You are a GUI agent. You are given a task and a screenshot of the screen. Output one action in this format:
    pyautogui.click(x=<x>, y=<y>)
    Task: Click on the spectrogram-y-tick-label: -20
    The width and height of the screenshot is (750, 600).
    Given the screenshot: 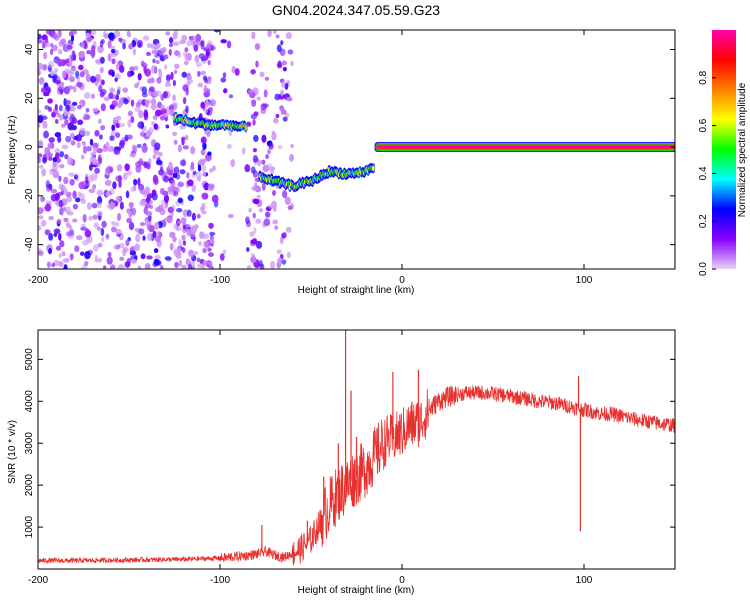 What is the action you would take?
    pyautogui.click(x=29, y=195)
    